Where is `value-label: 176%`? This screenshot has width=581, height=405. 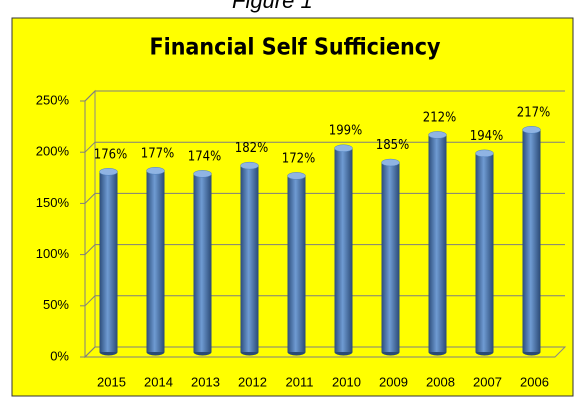 value-label: 176% is located at coordinates (110, 154).